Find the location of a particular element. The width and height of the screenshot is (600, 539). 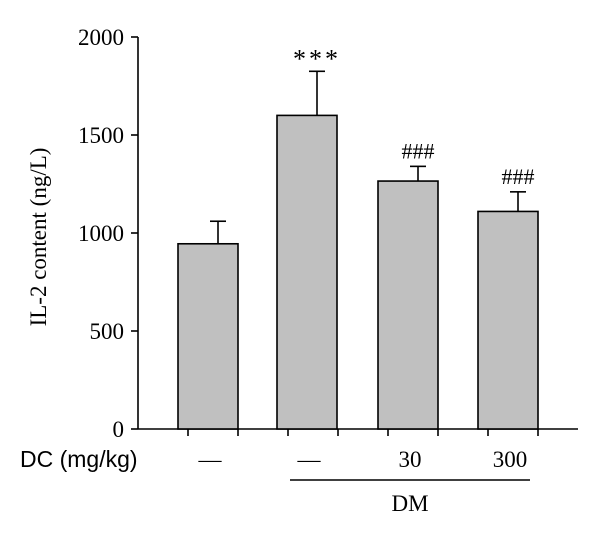

category-row-label: DC (mg/kg) is located at coordinates (79, 459).